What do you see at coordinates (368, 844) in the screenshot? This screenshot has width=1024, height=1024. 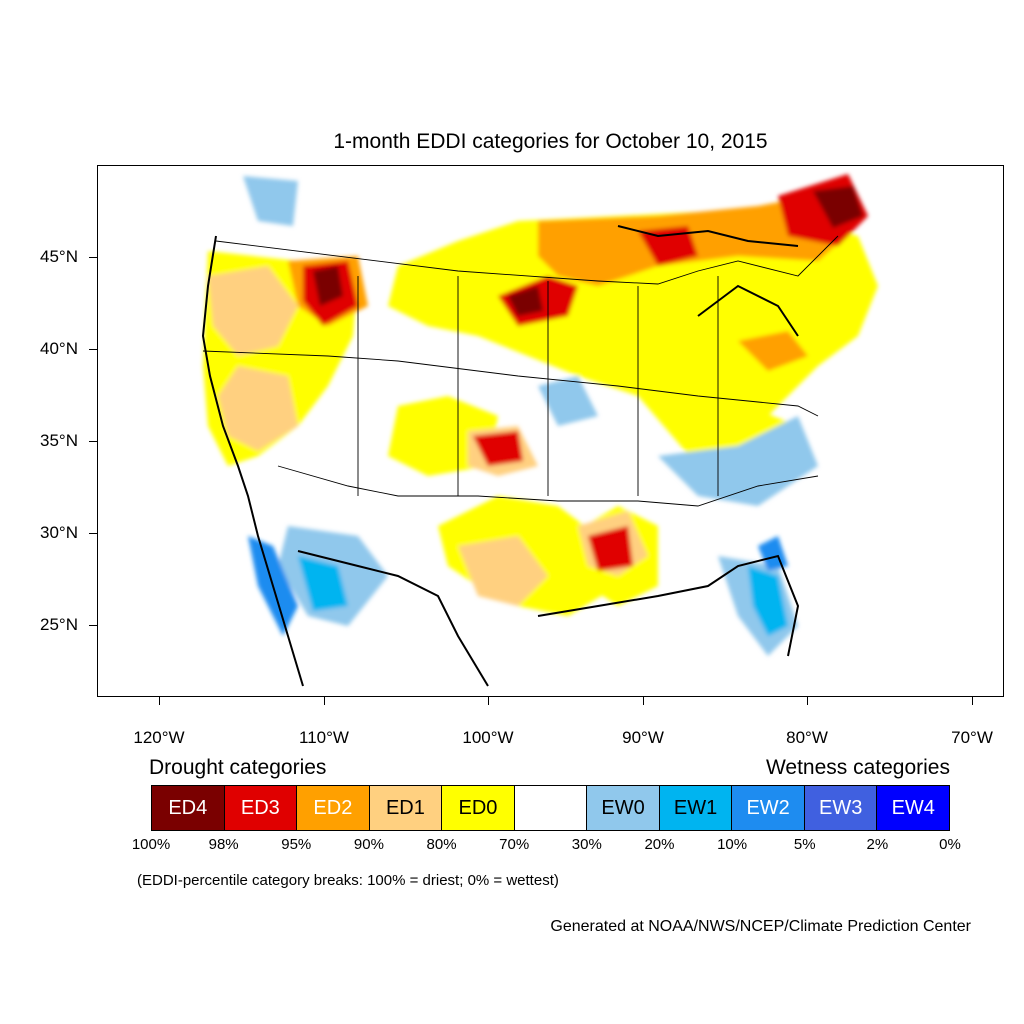 I see `break-label: 90%` at bounding box center [368, 844].